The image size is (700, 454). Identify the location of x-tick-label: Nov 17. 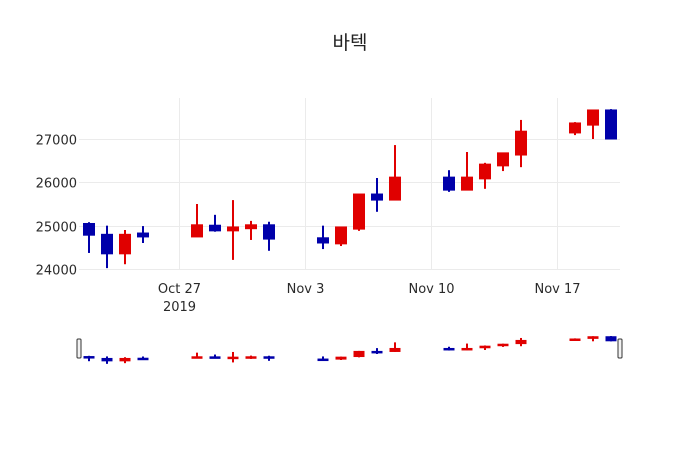
(557, 289).